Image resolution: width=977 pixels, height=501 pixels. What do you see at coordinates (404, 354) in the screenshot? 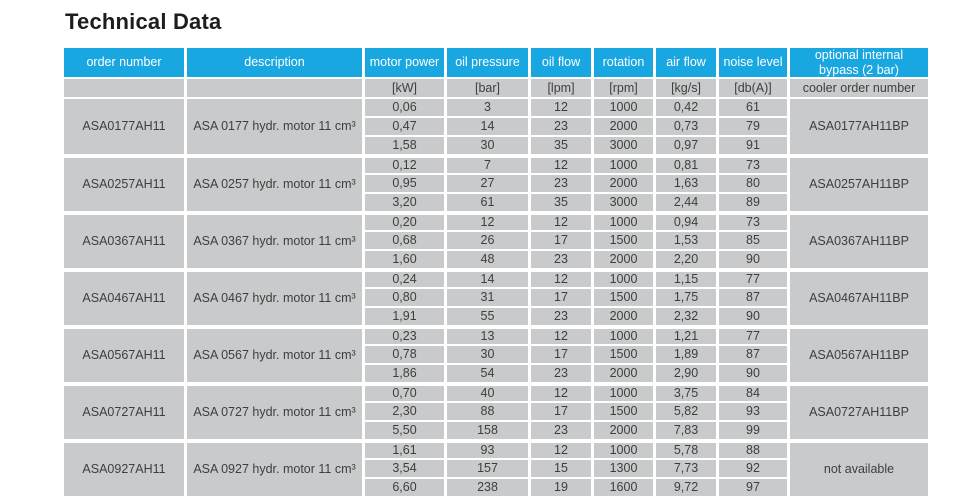
I see `table-cell: 0,78` at bounding box center [404, 354].